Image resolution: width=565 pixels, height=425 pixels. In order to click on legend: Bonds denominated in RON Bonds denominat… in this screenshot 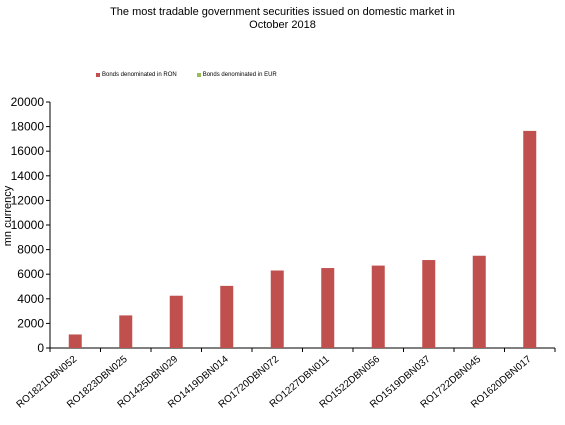, I will do `click(186, 75)`.